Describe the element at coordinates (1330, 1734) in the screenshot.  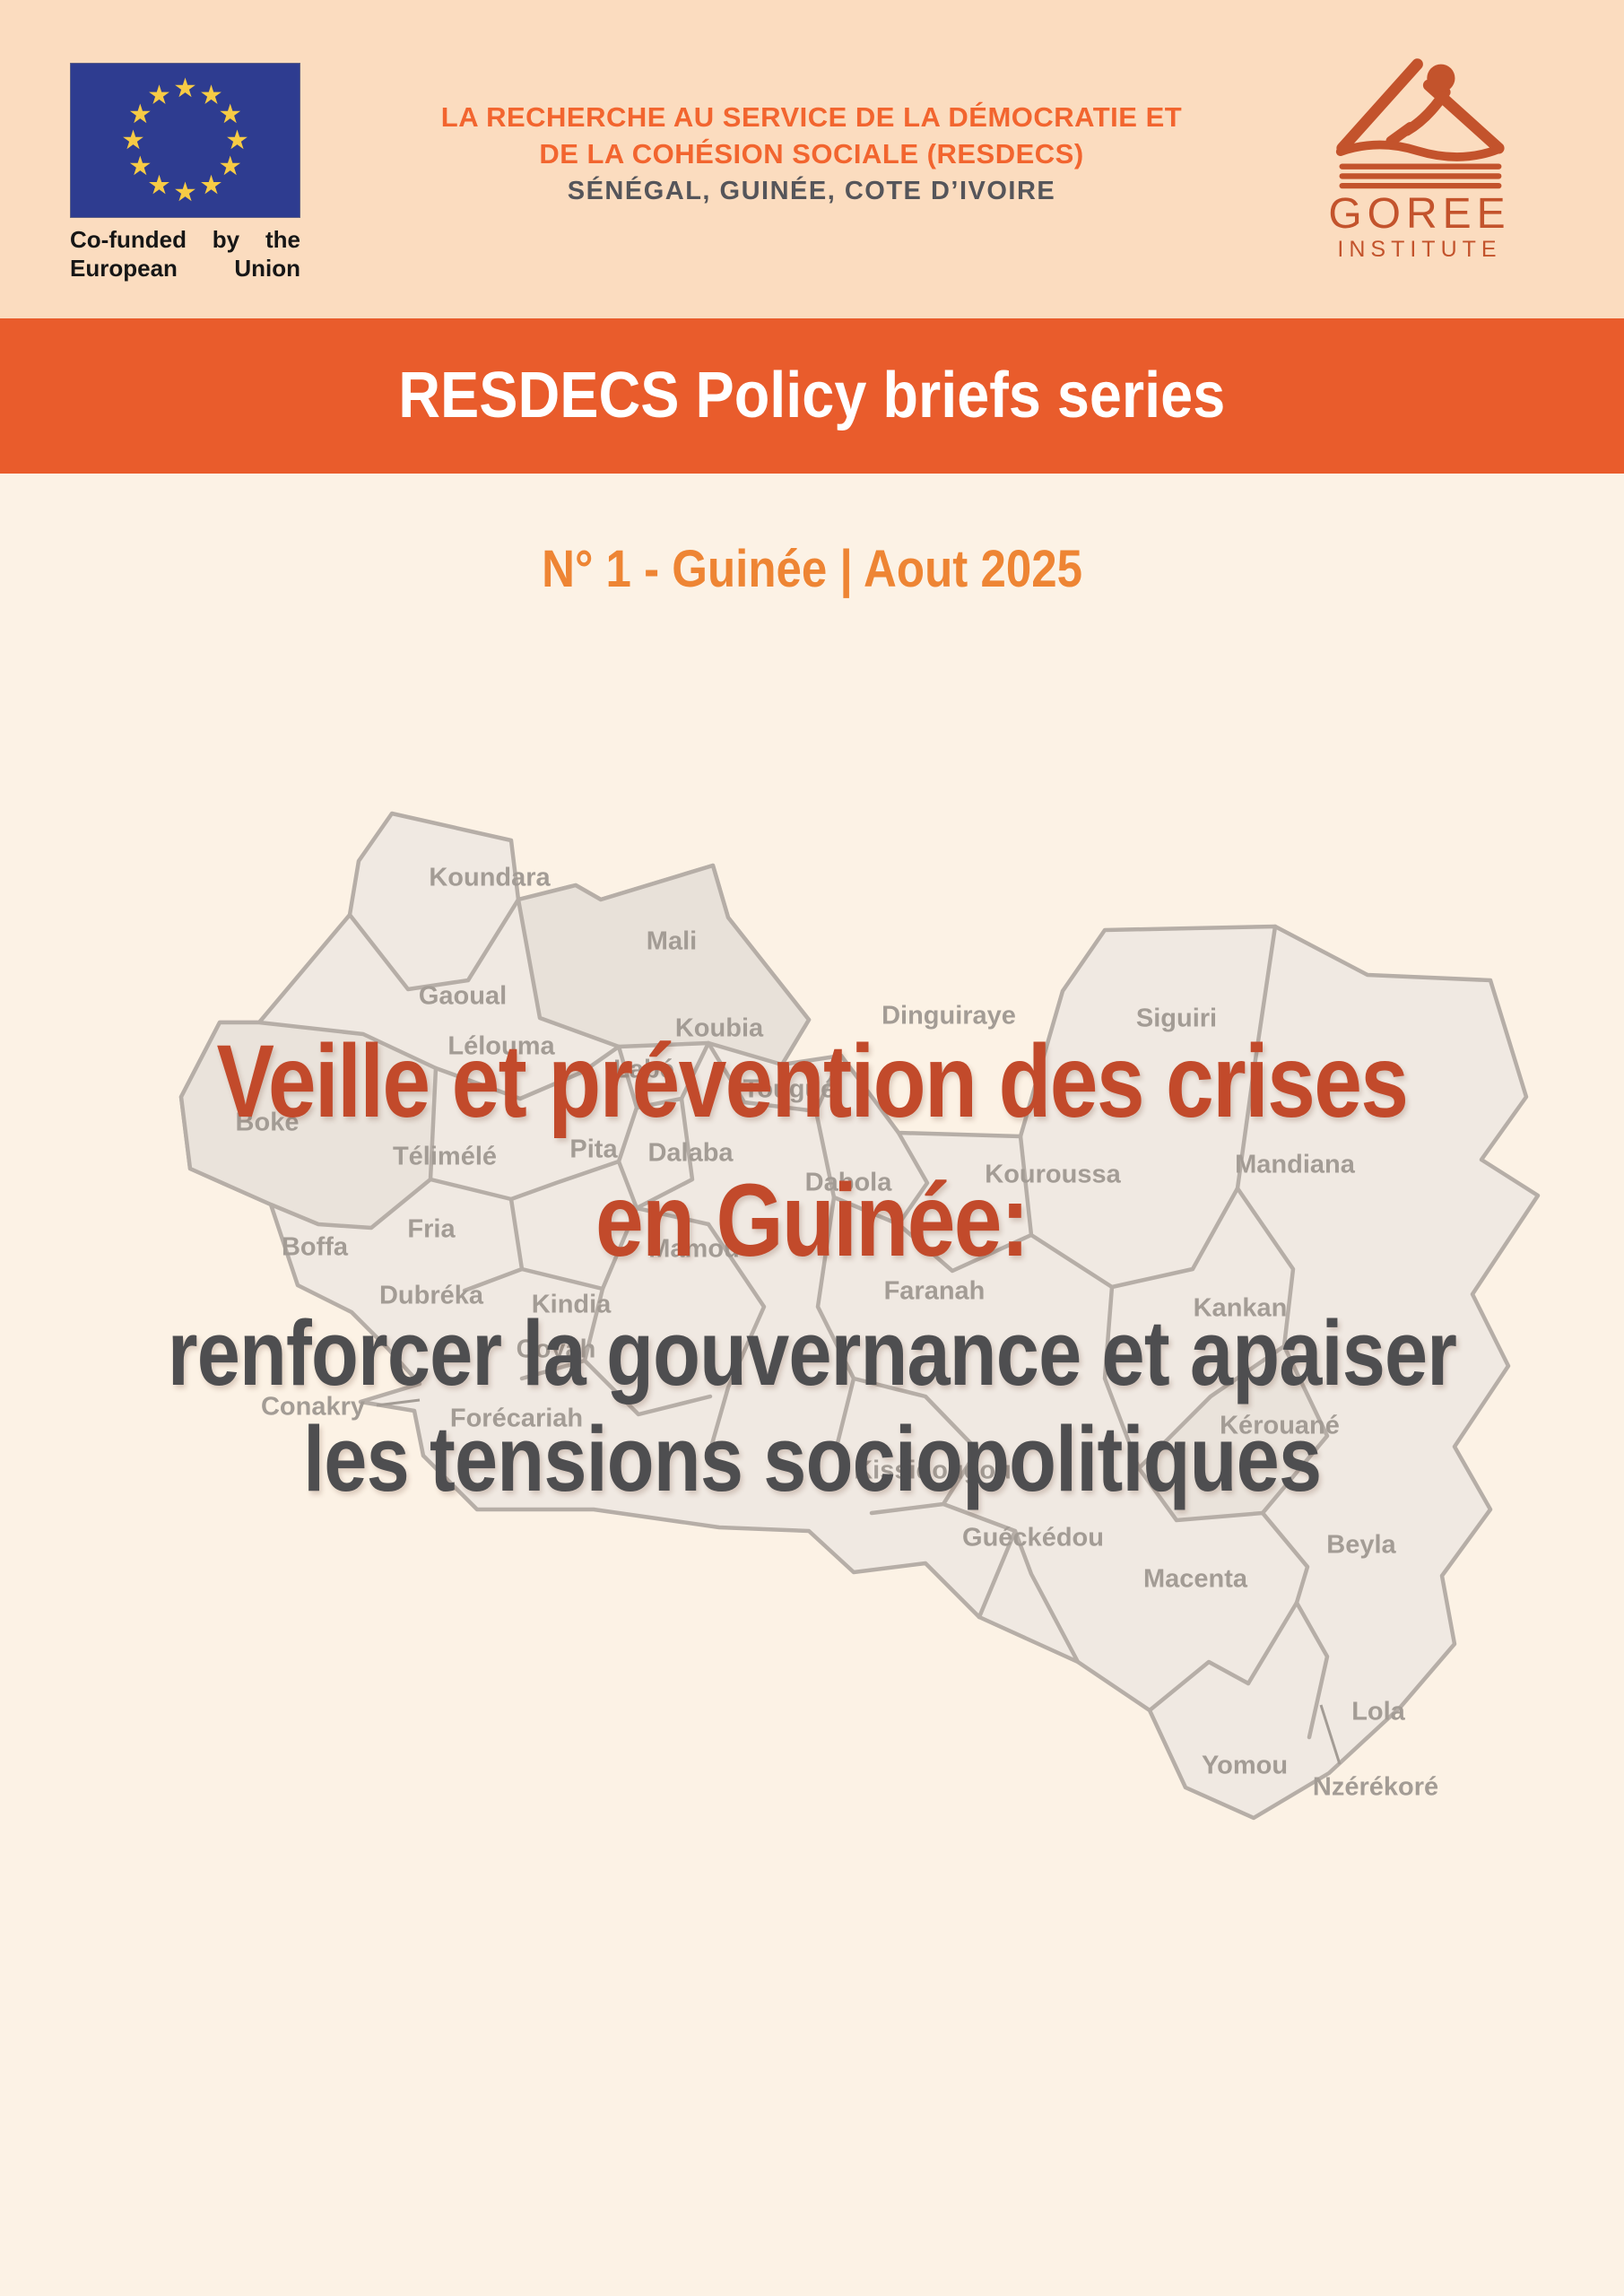
I see `nzerekore-leader-line` at that location.